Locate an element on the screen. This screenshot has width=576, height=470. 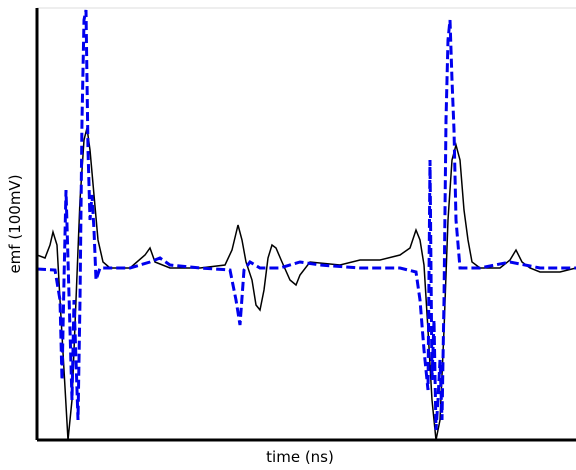
y-axis-label: emf (100mV) is located at coordinates (15, 223).